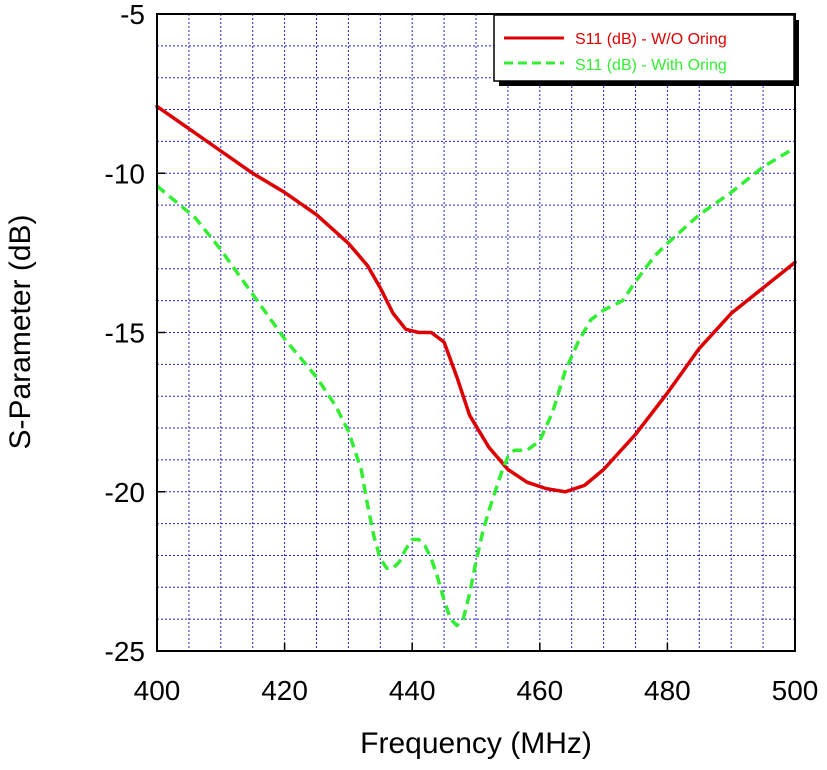  I want to click on x-axis-title: Frequency (MHz), so click(476, 743).